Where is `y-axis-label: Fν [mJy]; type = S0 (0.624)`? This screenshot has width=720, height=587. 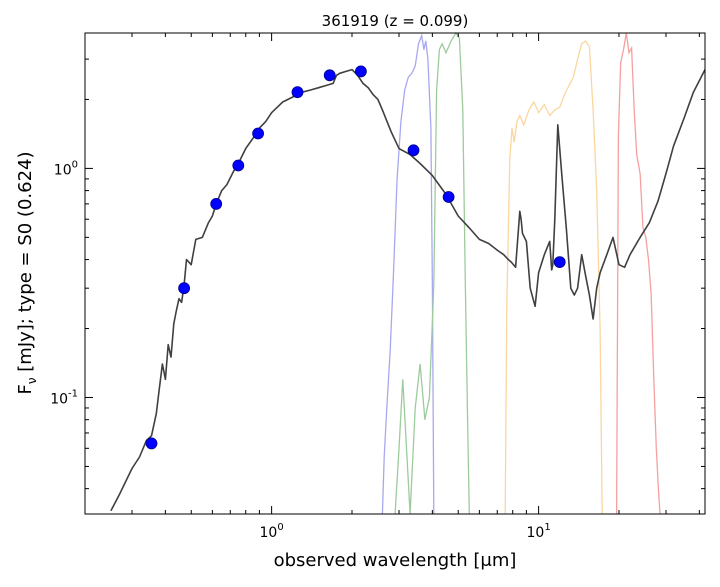
y-axis-label: Fν [mJy]; type = S0 (0.624) is located at coordinates (27, 272).